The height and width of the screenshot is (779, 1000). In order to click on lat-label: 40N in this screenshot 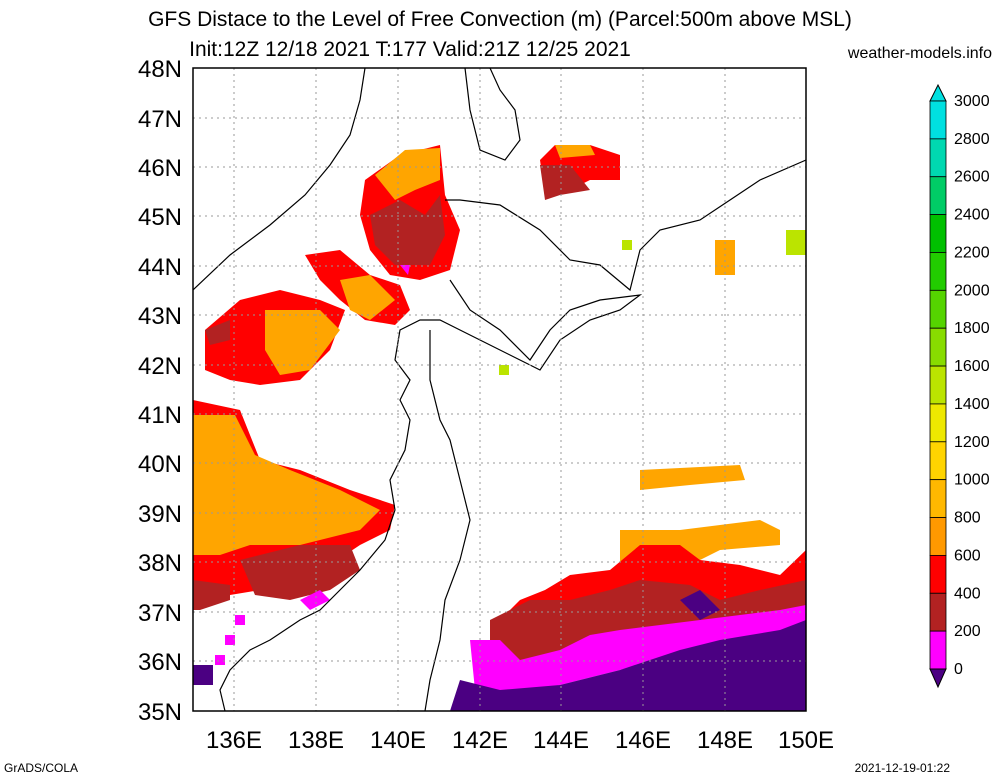, I will do `click(160, 464)`.